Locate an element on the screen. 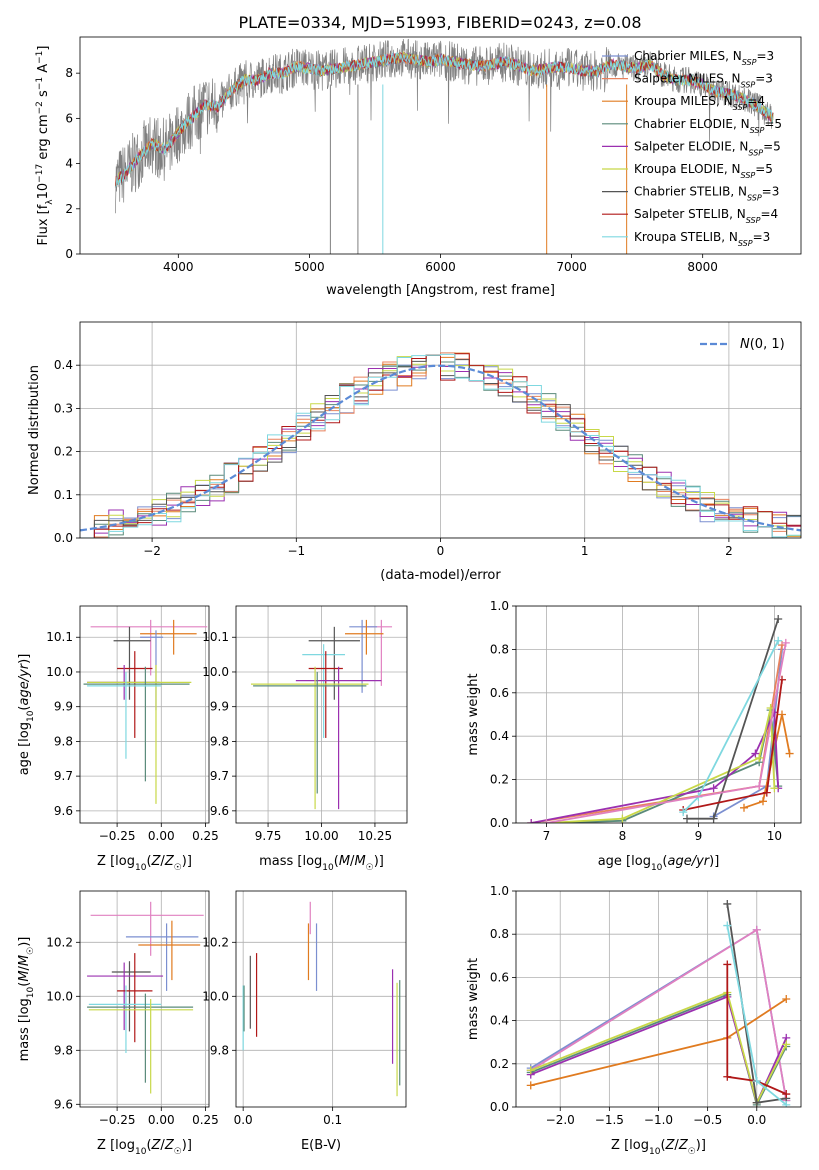  legend-label: N(0, 1) is located at coordinates (762, 344).